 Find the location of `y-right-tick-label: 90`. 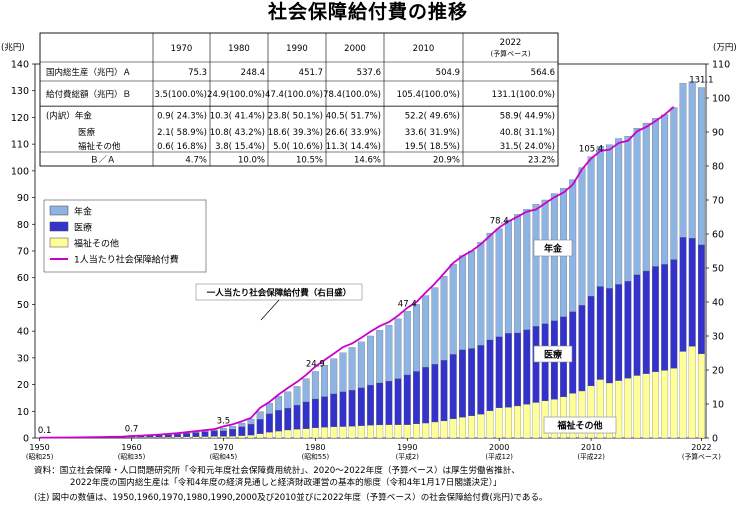

y-right-tick-label: 90 is located at coordinates (718, 133).